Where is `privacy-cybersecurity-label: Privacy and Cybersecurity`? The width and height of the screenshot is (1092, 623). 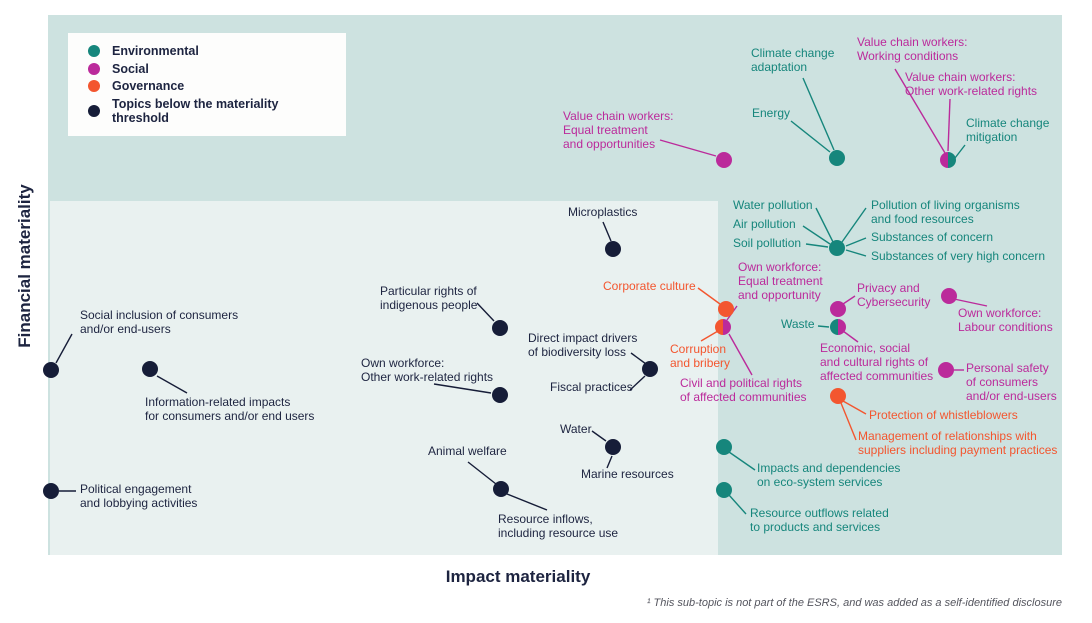 privacy-cybersecurity-label: Privacy and Cybersecurity is located at coordinates (894, 295).